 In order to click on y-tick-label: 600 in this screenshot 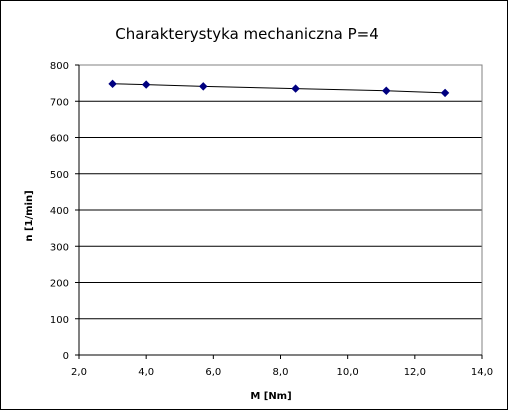, I will do `click(59, 139)`.